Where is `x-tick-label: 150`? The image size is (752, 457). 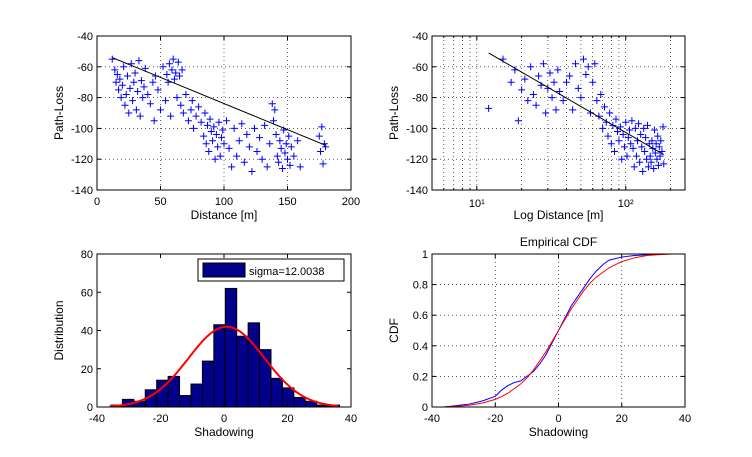
x-tick-label: 150 is located at coordinates (287, 202).